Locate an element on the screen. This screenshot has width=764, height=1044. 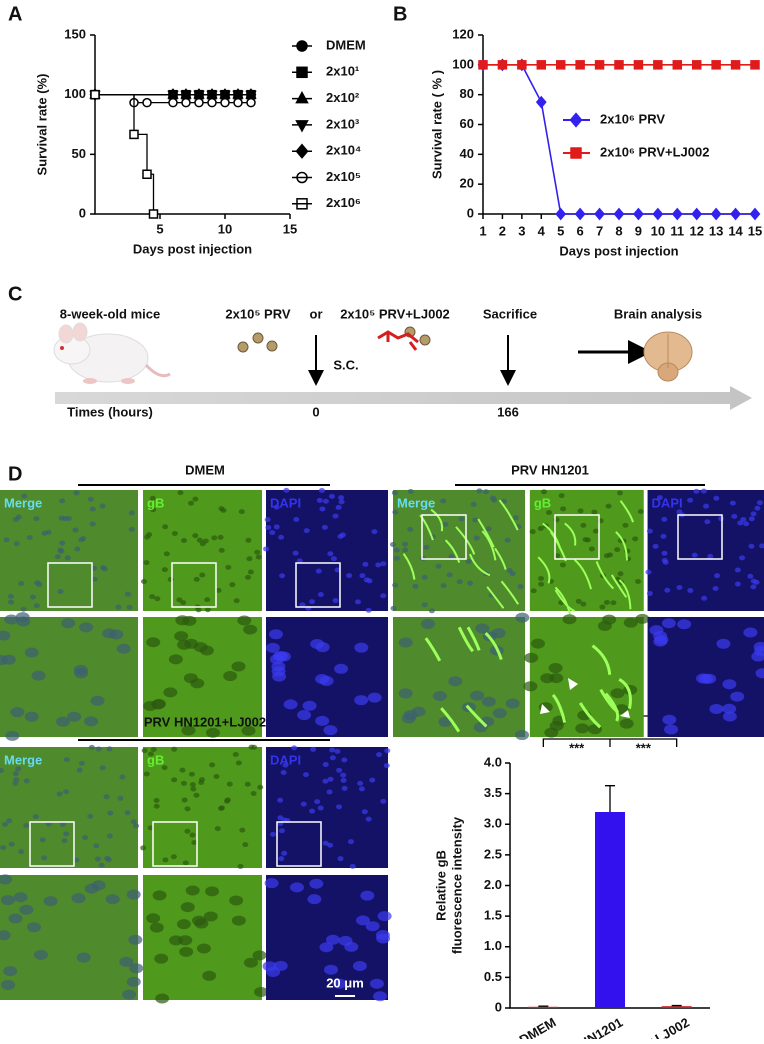
mouse-illustration is located at coordinates (112, 353).